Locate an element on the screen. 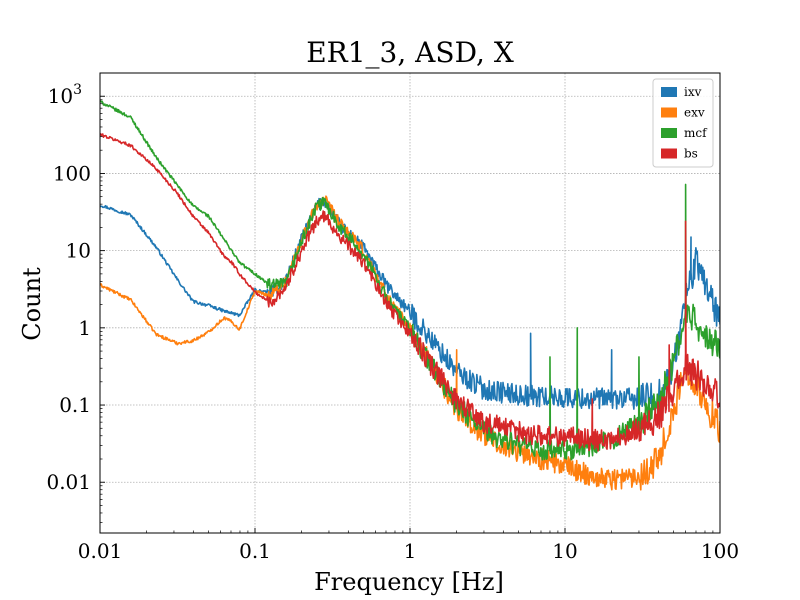 Image resolution: width=800 pixels, height=600 pixels. y-tick-label: 10 is located at coordinates (78, 251).